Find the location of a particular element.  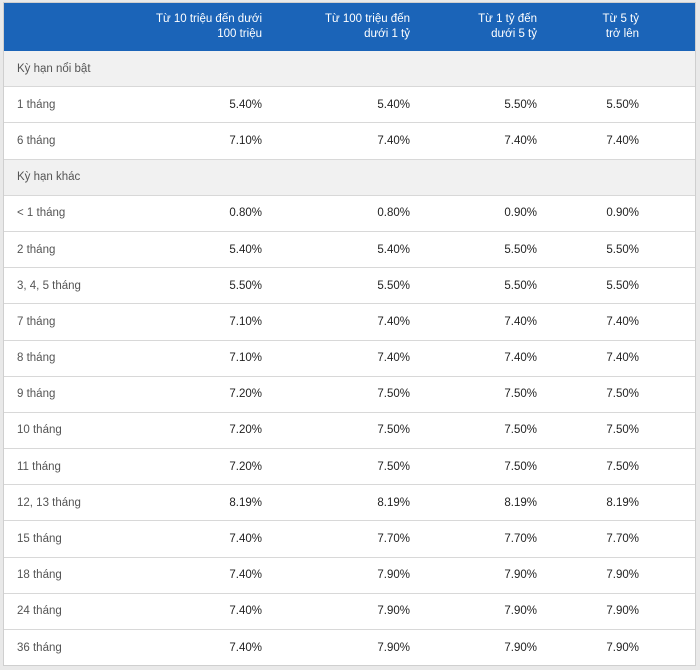

term-cell: 8 tháng is located at coordinates (70, 358).